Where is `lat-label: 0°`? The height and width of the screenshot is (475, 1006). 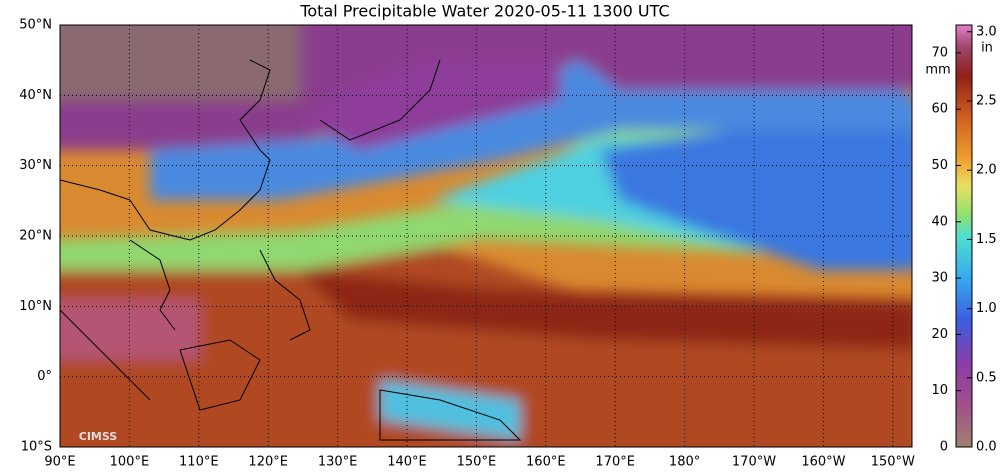
lat-label: 0° is located at coordinates (44, 376).